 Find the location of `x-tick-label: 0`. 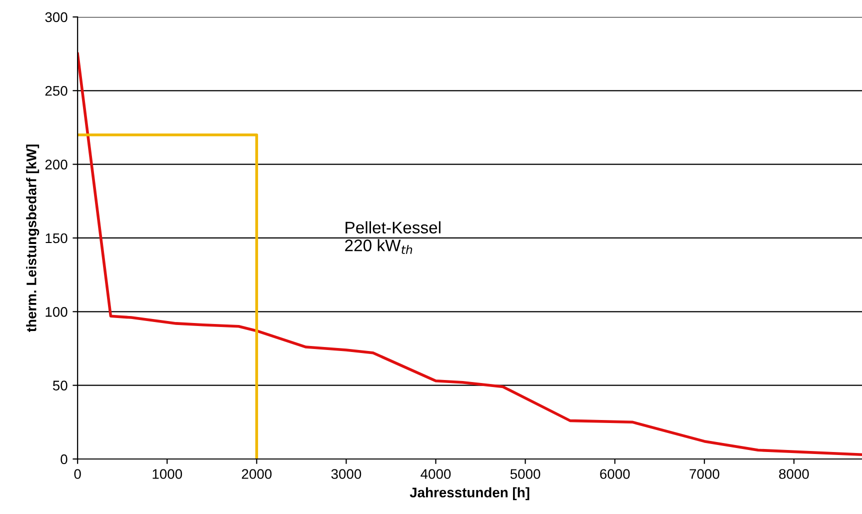

x-tick-label: 0 is located at coordinates (77, 474).